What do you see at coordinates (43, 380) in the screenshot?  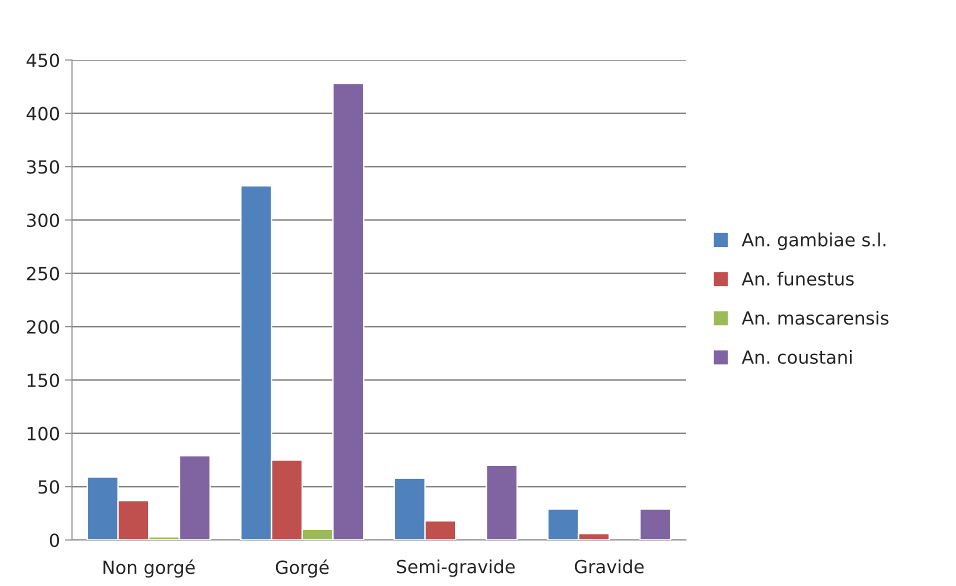 I see `y-tick-label: 150` at bounding box center [43, 380].